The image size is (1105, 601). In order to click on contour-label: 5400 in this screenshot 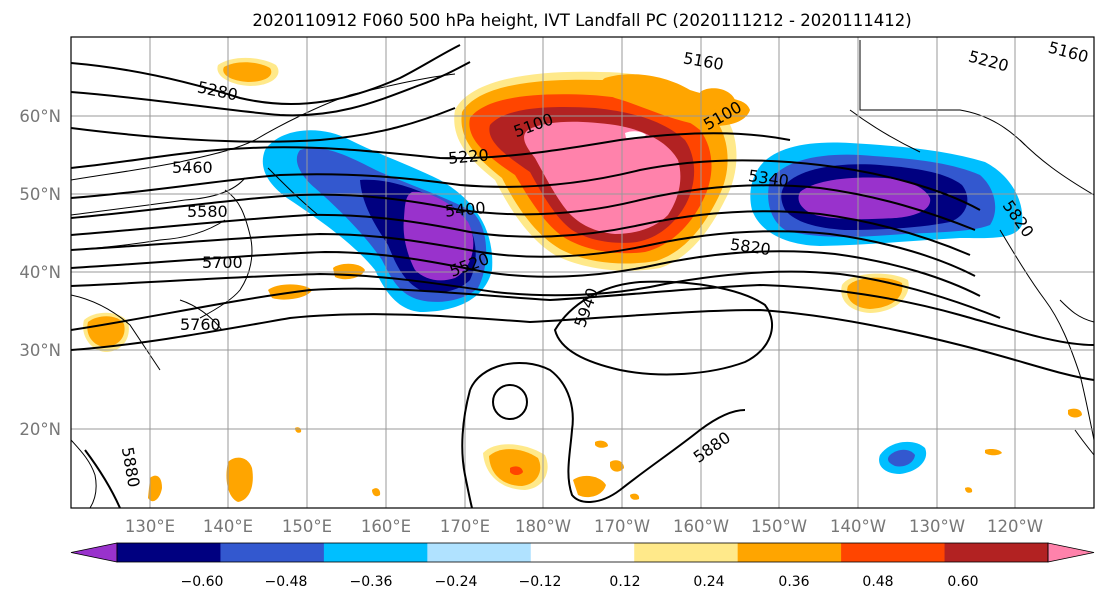, I will do `click(465, 209)`.